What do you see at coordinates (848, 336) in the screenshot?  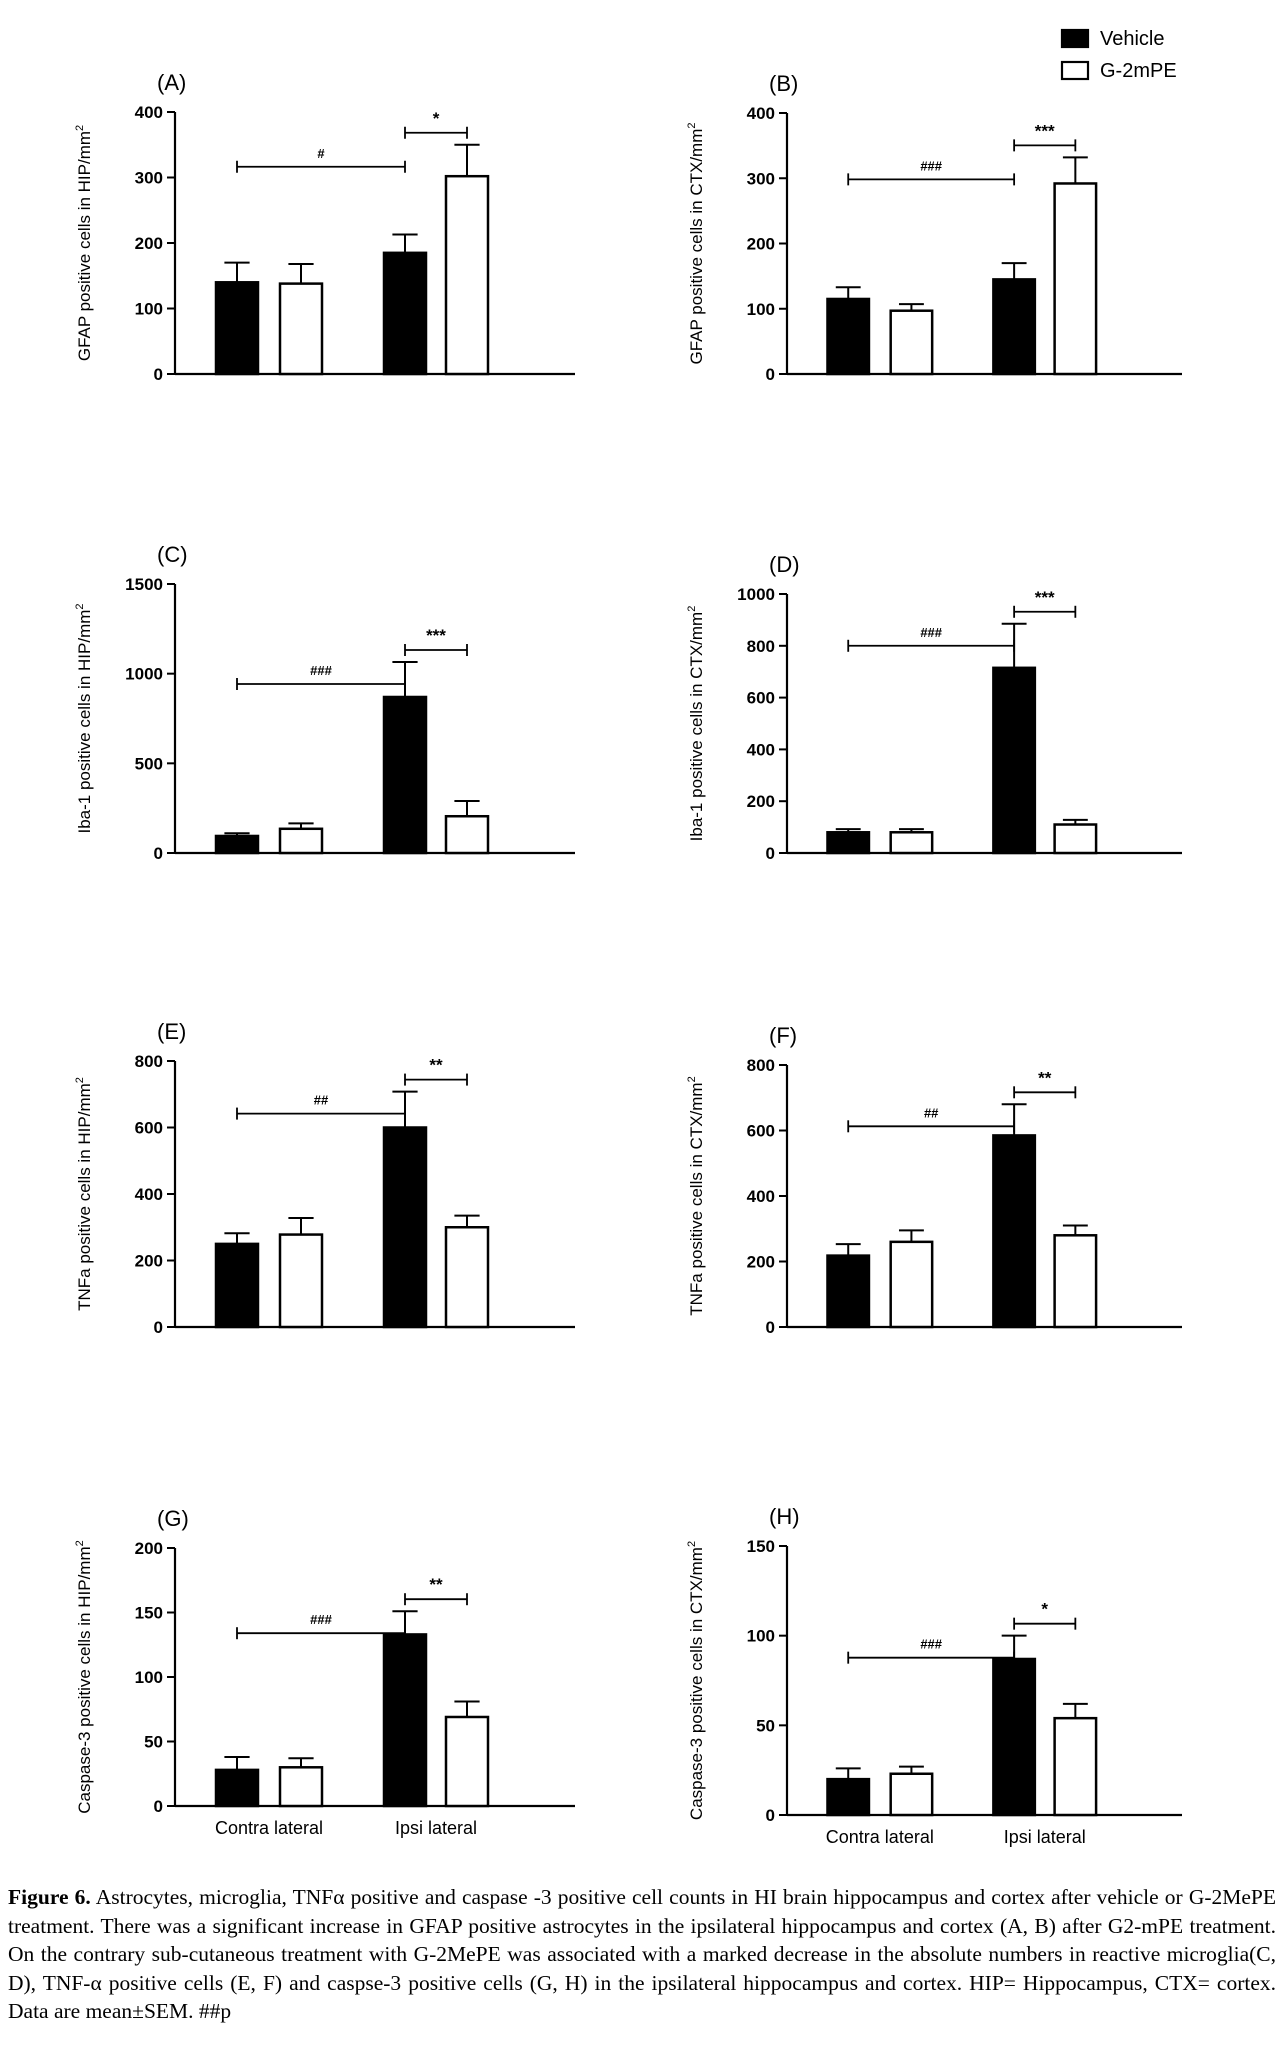 I see `panel-b-bar-vehicle-contra` at bounding box center [848, 336].